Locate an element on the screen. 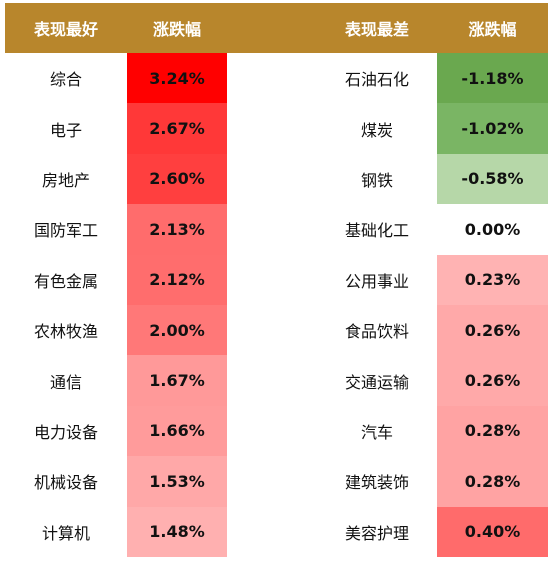  best-industry-name: 电力设备 is located at coordinates (65, 432).